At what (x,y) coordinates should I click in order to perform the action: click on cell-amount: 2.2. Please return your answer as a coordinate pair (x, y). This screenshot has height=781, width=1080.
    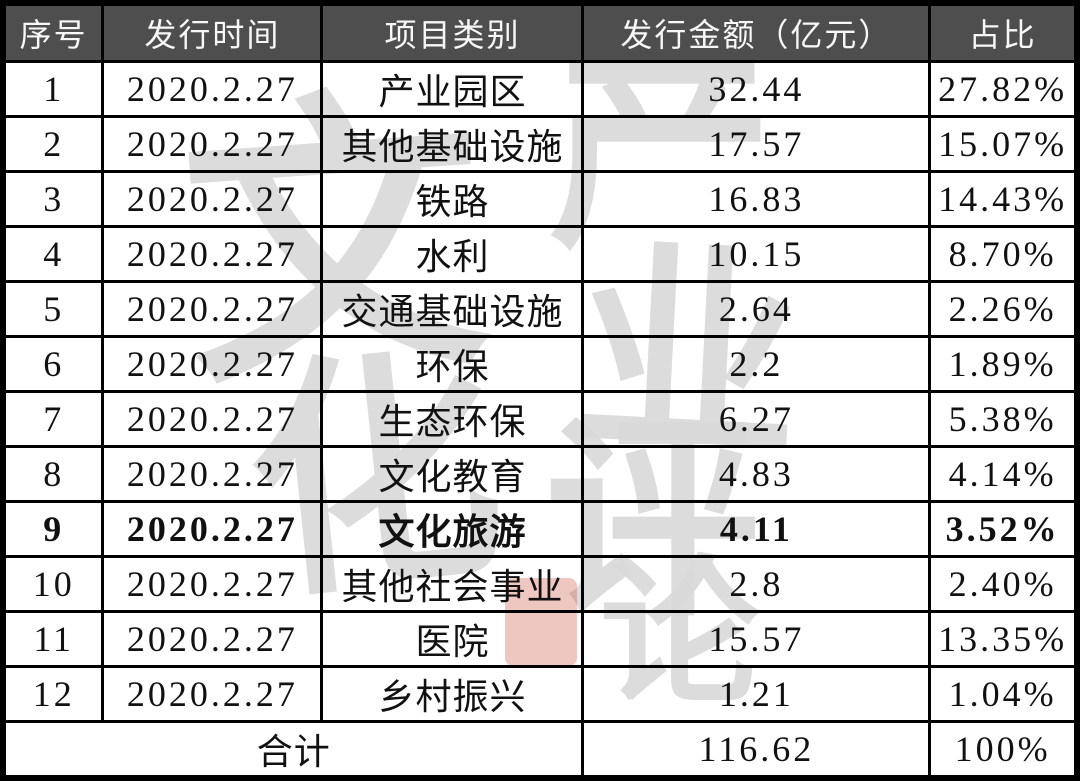
    Looking at the image, I should click on (756, 364).